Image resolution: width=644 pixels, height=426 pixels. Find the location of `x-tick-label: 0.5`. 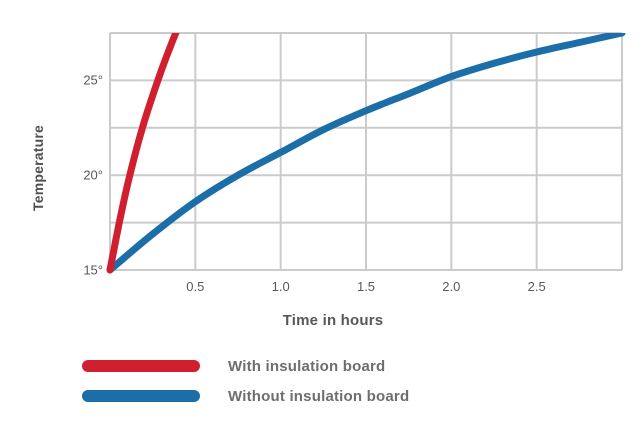

x-tick-label: 0.5 is located at coordinates (195, 286).